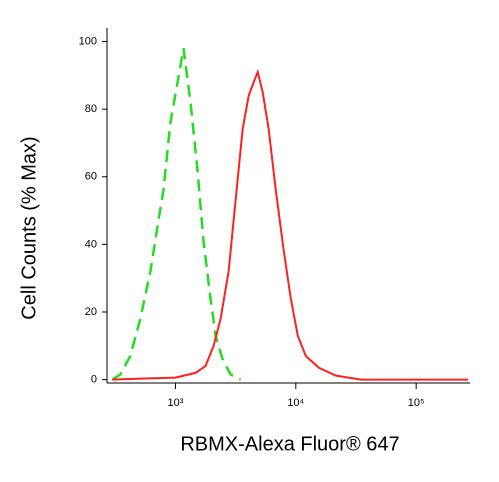  Describe the element at coordinates (175, 403) in the screenshot. I see `x-tick-label: 10³` at that location.